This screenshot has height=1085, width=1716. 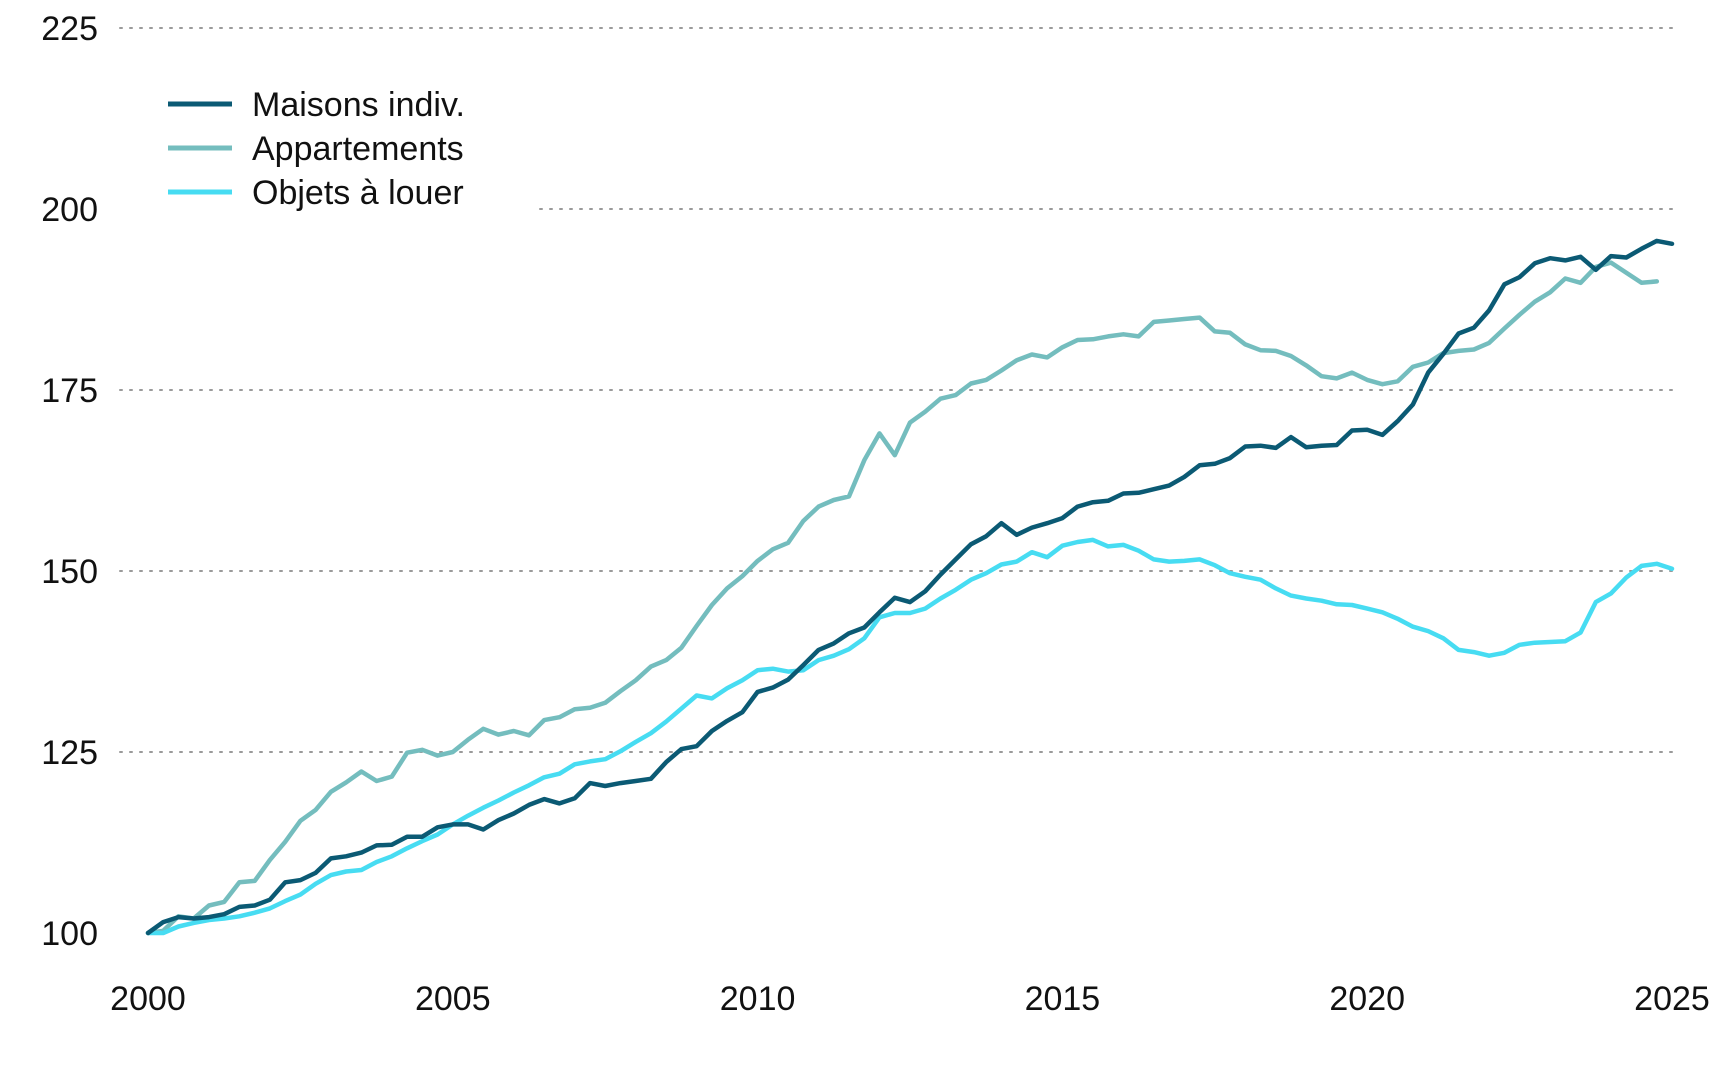 What do you see at coordinates (69, 481) in the screenshot?
I see `y-axis-ticks: 100 125 150 175 200 225` at bounding box center [69, 481].